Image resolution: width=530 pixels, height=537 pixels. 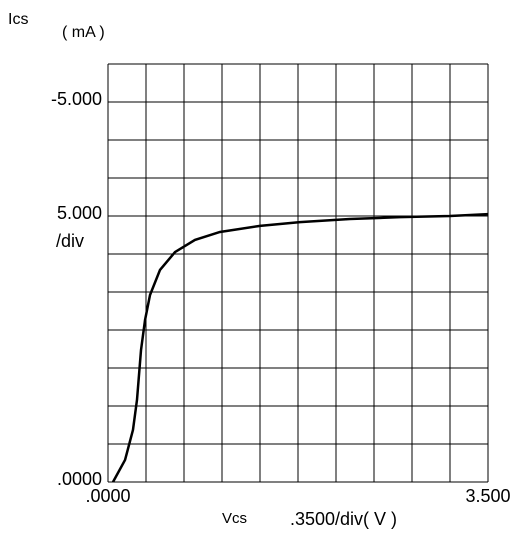 What do you see at coordinates (18, 19) in the screenshot?
I see `y-label: Ics` at bounding box center [18, 19].